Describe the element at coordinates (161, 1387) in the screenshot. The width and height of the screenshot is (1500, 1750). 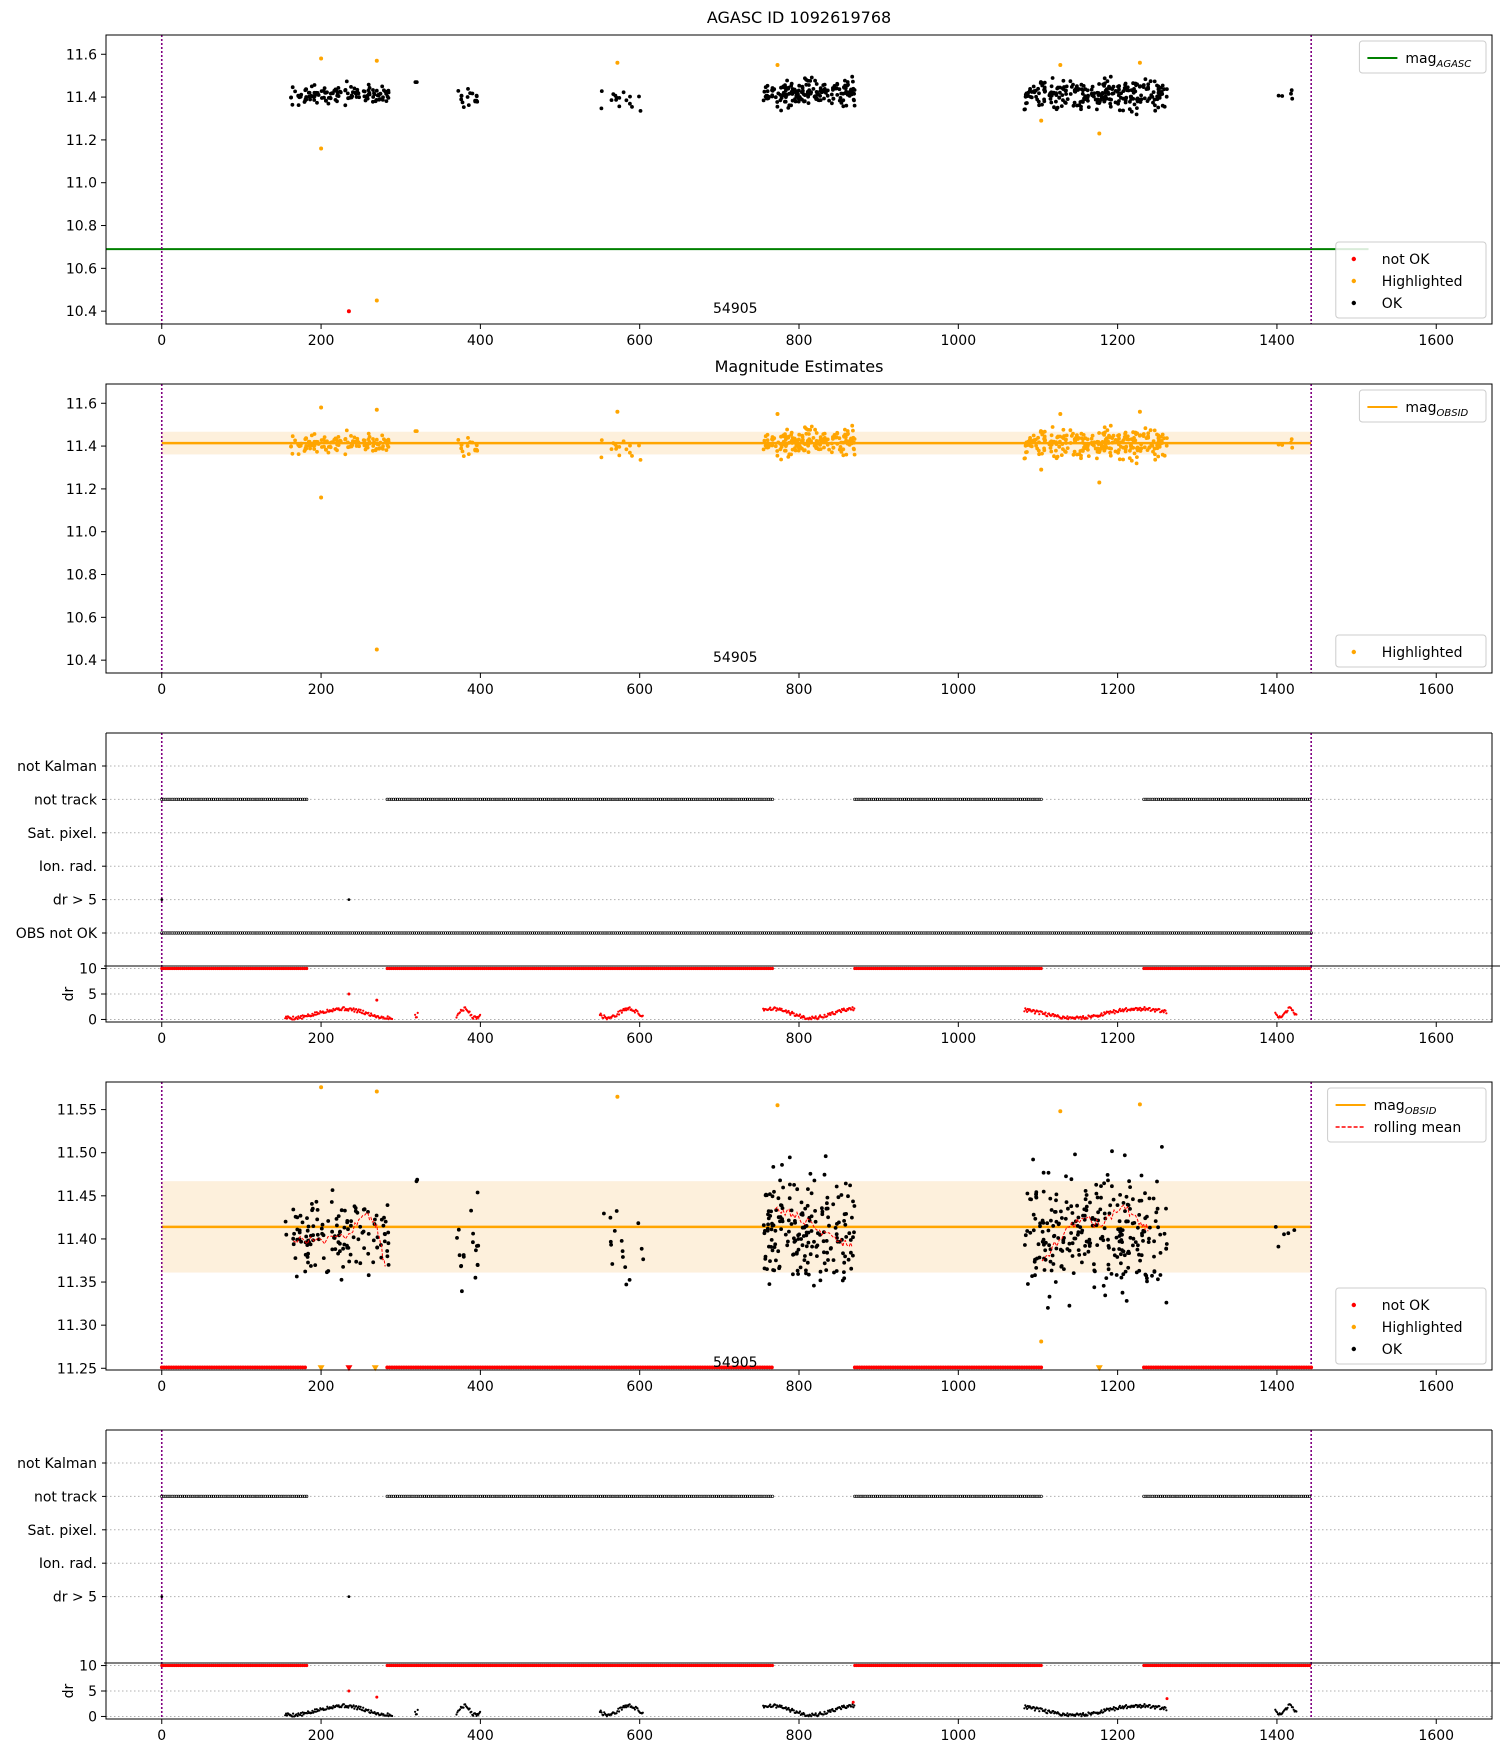
I see `x-tick-label: 0` at that location.